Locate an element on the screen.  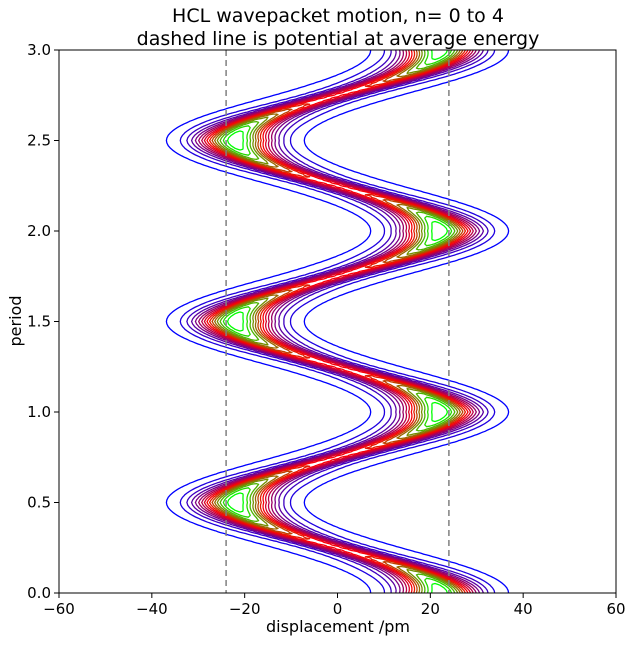
y-tick-label: 0.0 is located at coordinates (39, 593).